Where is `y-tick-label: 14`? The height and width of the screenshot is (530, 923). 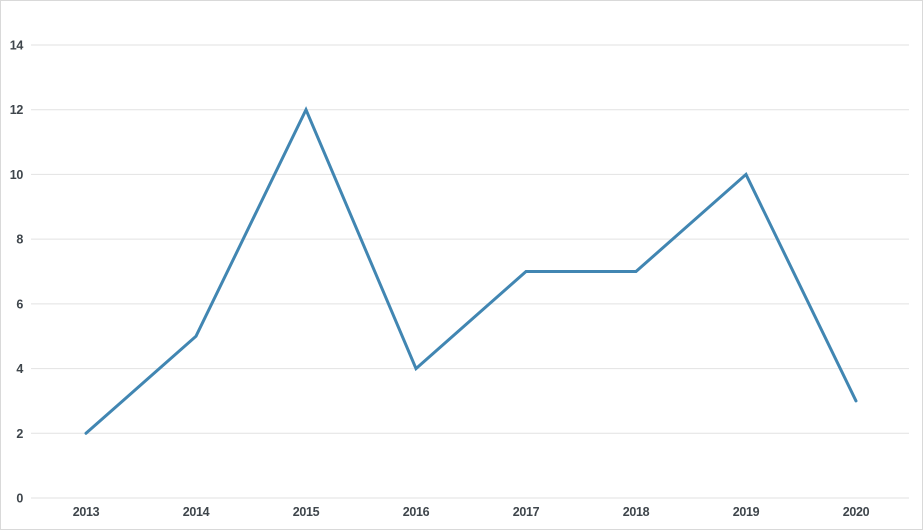
y-tick-label: 14 is located at coordinates (17, 46).